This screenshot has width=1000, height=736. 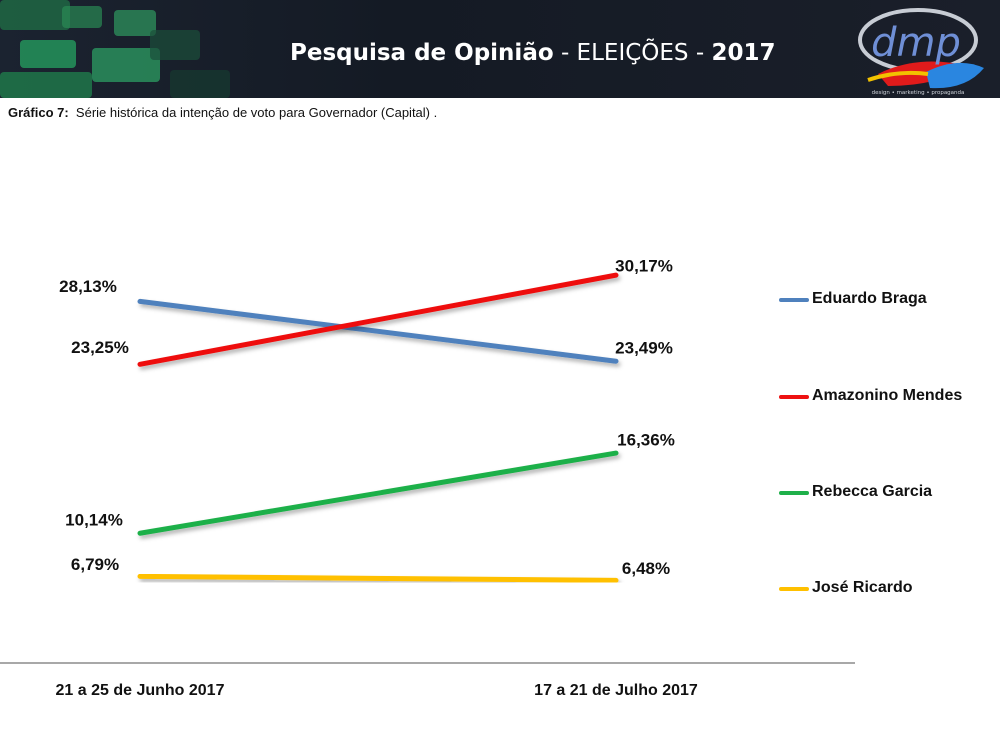 I want to click on x-tick-label: 17 a 21 de Julho 2017, so click(x=616, y=690).